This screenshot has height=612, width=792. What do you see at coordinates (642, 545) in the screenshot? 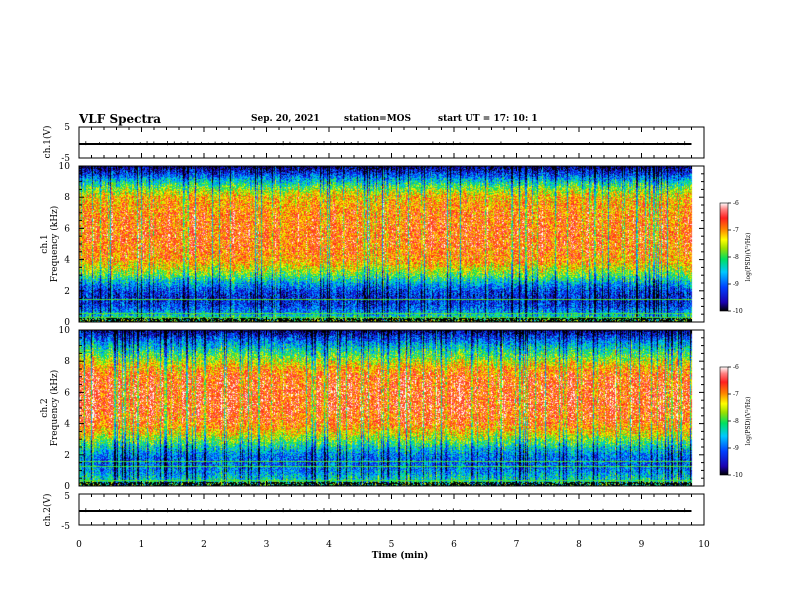
I see `x-tick-label: 9` at bounding box center [642, 545].